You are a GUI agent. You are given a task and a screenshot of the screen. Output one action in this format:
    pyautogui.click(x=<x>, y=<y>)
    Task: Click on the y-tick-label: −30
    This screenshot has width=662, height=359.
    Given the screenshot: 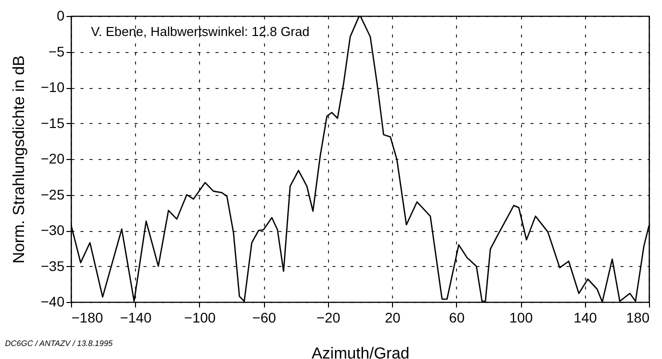 What is the action you would take?
    pyautogui.click(x=52, y=230)
    